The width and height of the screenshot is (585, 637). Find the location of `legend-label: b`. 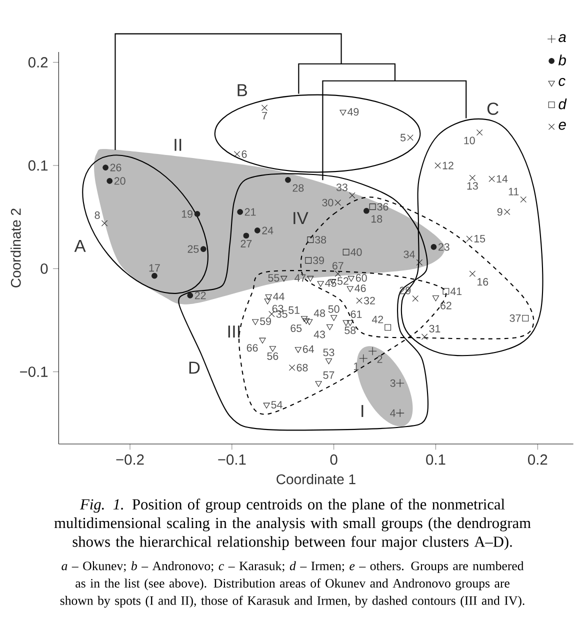

legend-label: b is located at coordinates (562, 60).